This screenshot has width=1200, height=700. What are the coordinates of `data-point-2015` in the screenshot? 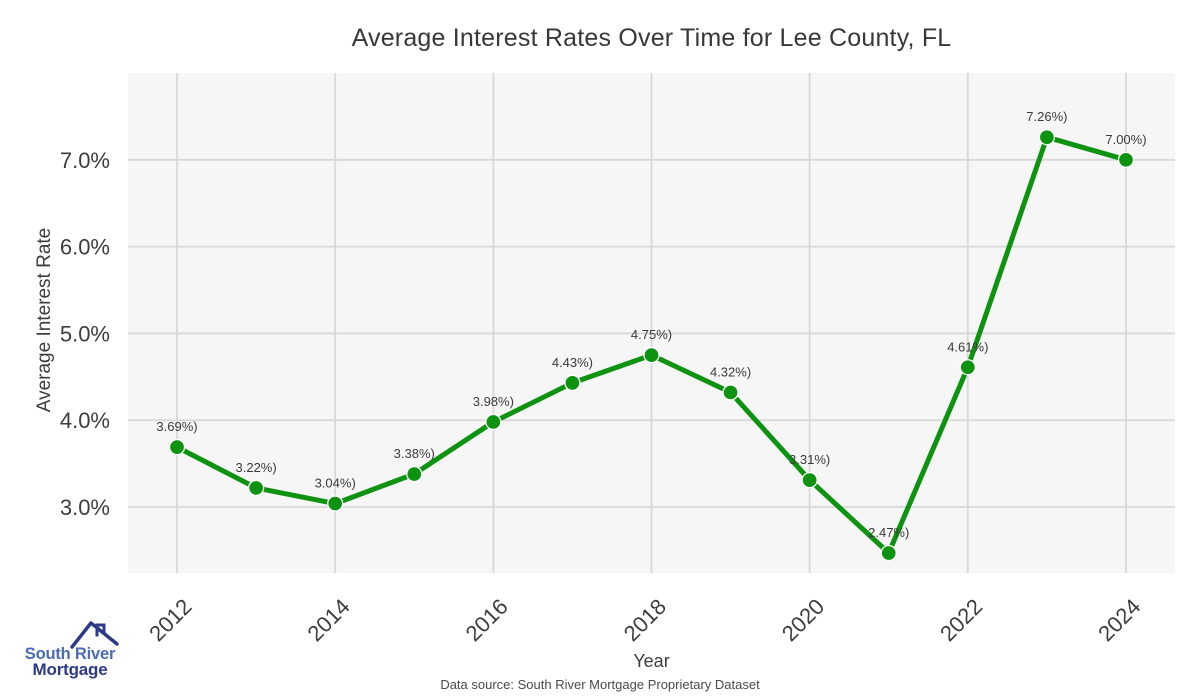 It's located at (414, 474).